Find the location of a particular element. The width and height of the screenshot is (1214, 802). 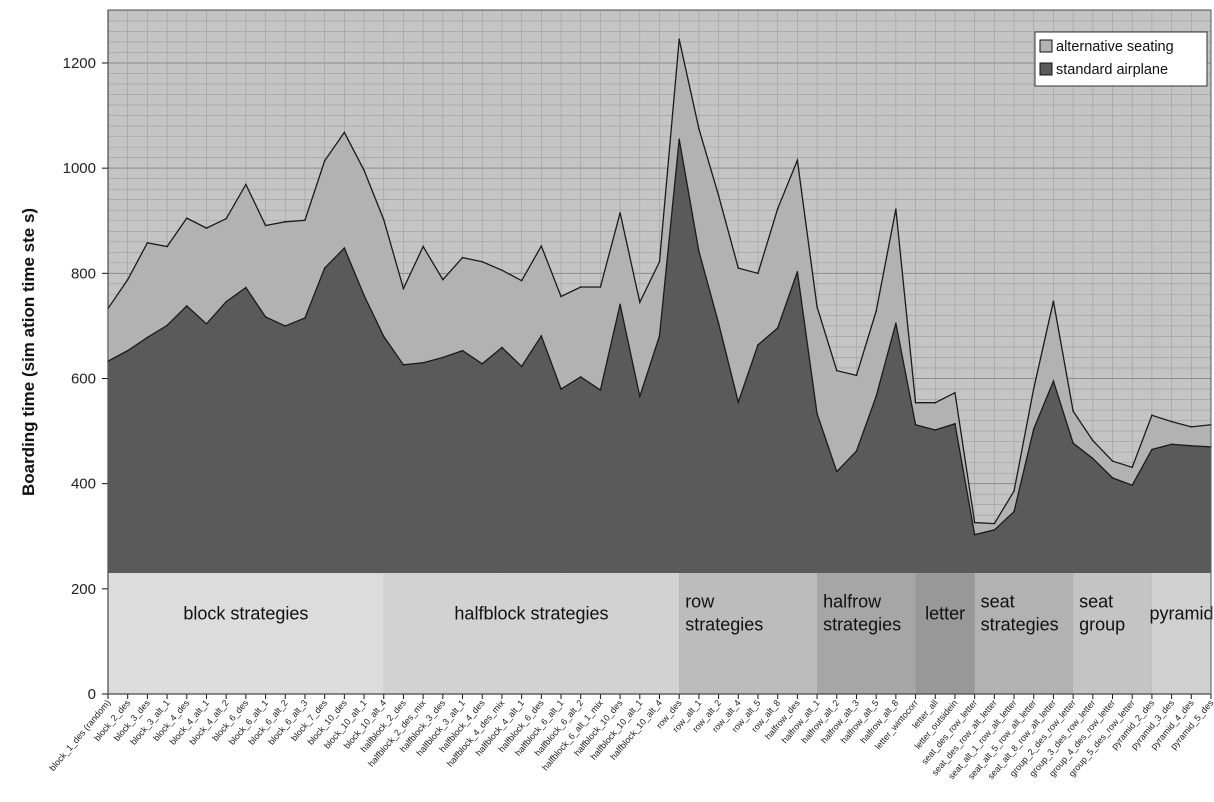

group-label: seat strategies is located at coordinates (1020, 613).